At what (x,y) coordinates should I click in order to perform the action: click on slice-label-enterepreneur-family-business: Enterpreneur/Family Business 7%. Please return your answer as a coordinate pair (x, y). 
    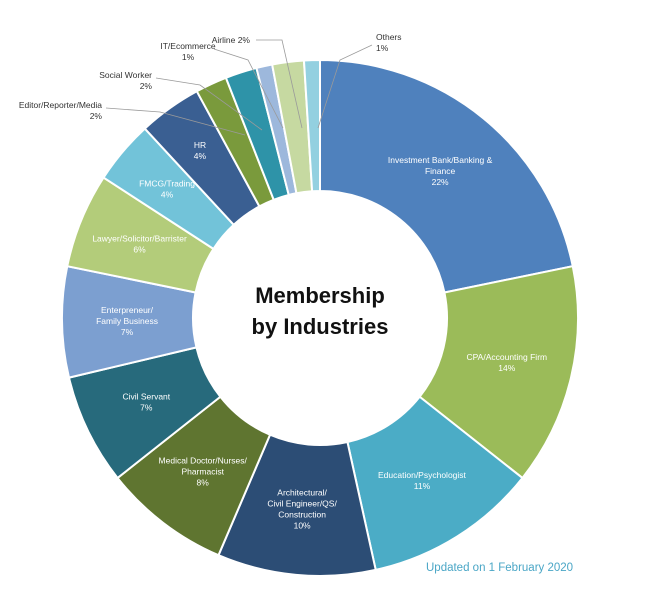
    Looking at the image, I should click on (127, 321).